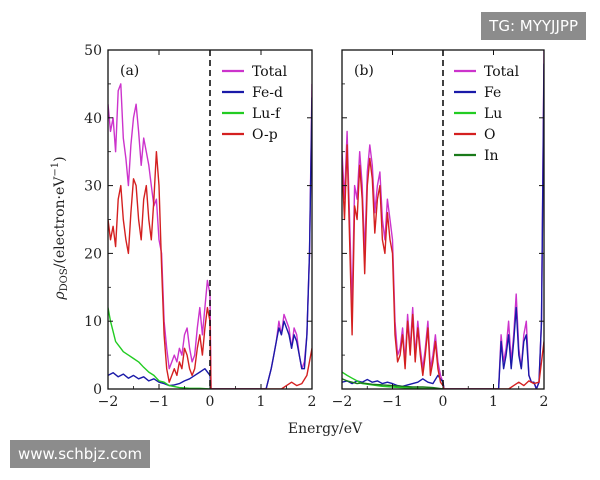  What do you see at coordinates (93, 254) in the screenshot?
I see `y-tick-label: 20` at bounding box center [93, 254].